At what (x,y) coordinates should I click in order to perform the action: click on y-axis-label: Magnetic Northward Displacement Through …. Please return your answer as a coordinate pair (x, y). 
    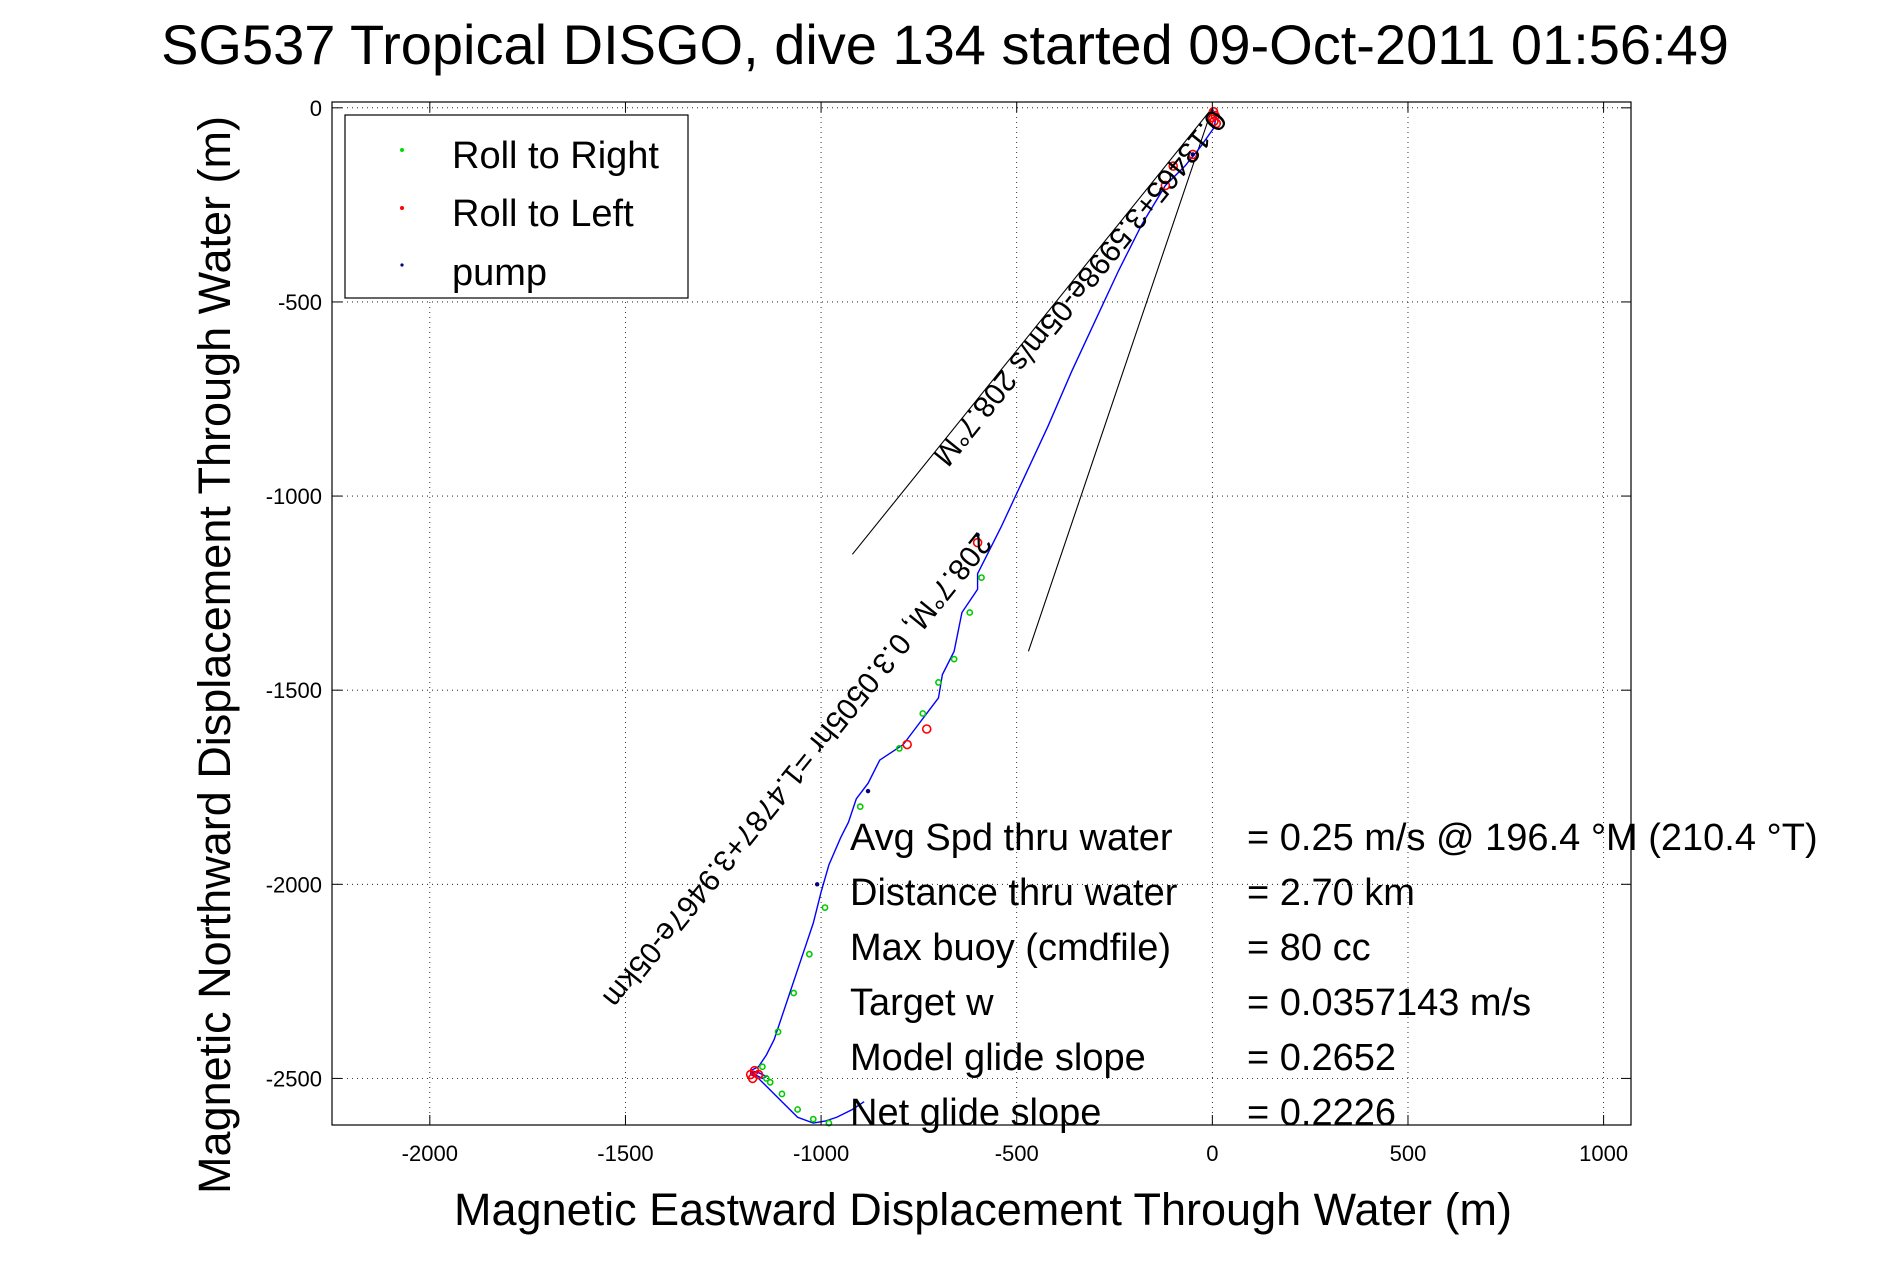
    Looking at the image, I should click on (214, 655).